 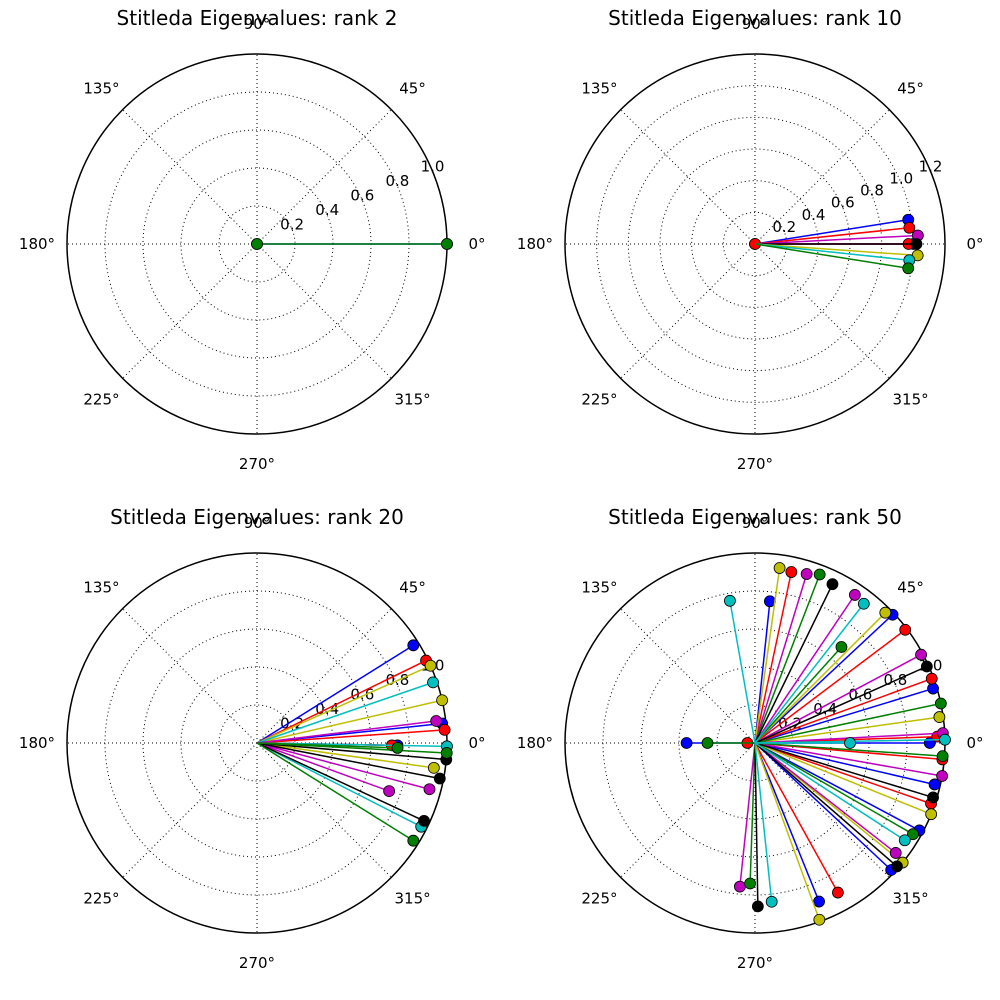 I want to click on polar-frame, so click(x=755, y=244).